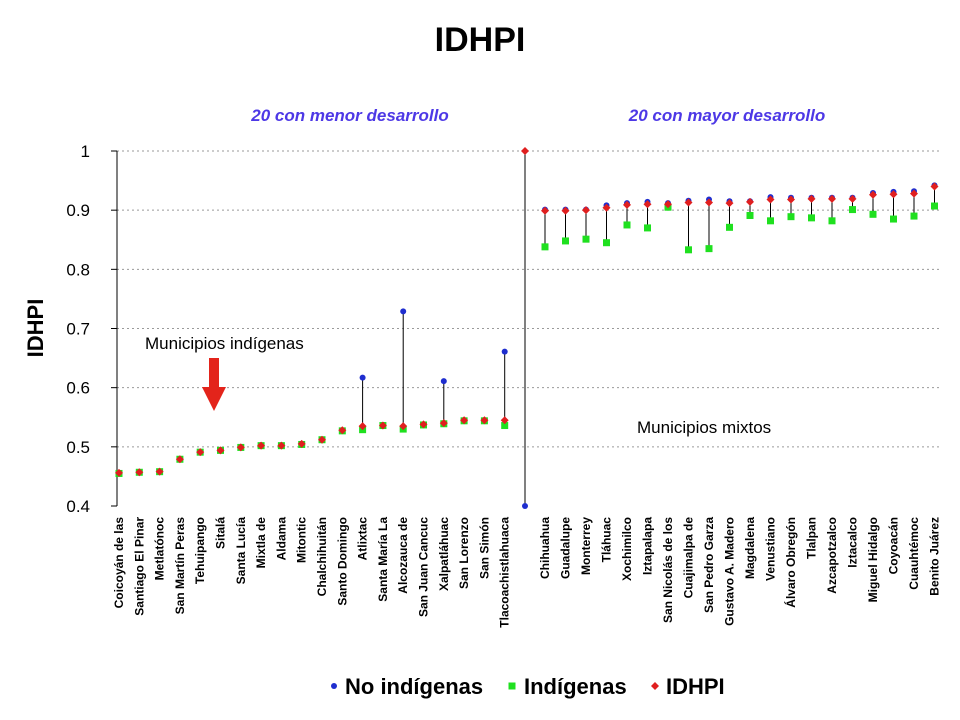 The image size is (960, 720). What do you see at coordinates (545, 548) in the screenshot?
I see `x-tick-label: Chihuahua` at bounding box center [545, 548].